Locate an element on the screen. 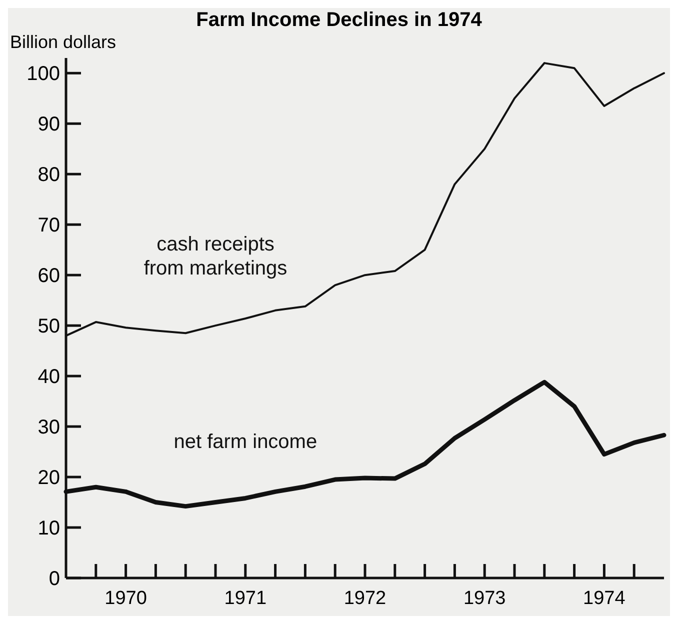 This screenshot has height=624, width=678. y-tick-label: 10 is located at coordinates (49, 529).